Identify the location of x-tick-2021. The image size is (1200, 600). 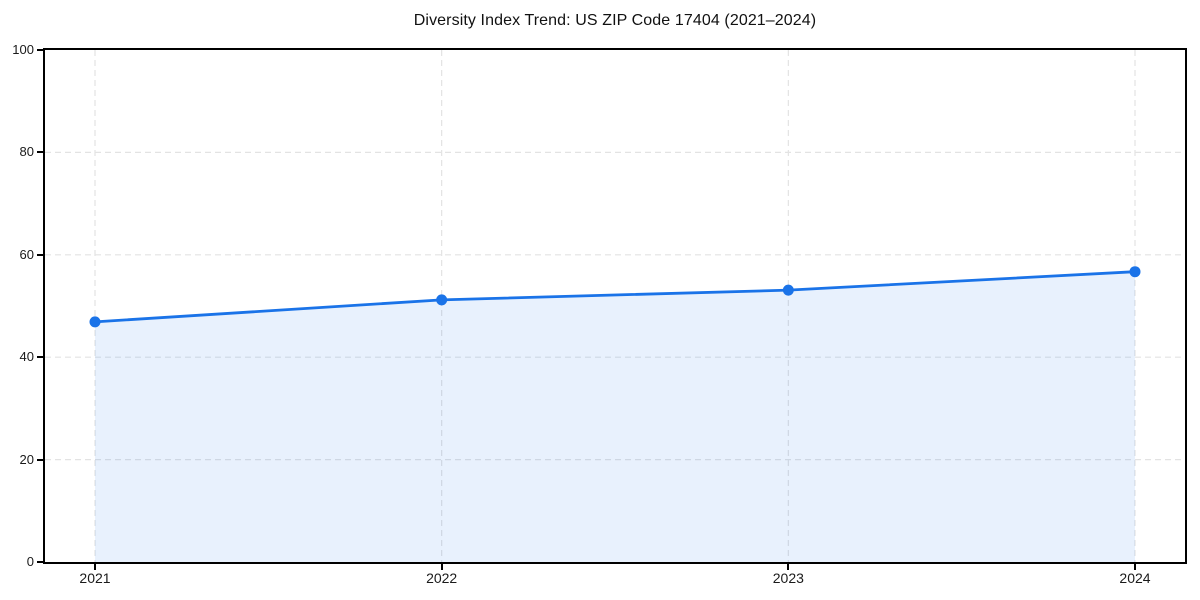
(95, 567).